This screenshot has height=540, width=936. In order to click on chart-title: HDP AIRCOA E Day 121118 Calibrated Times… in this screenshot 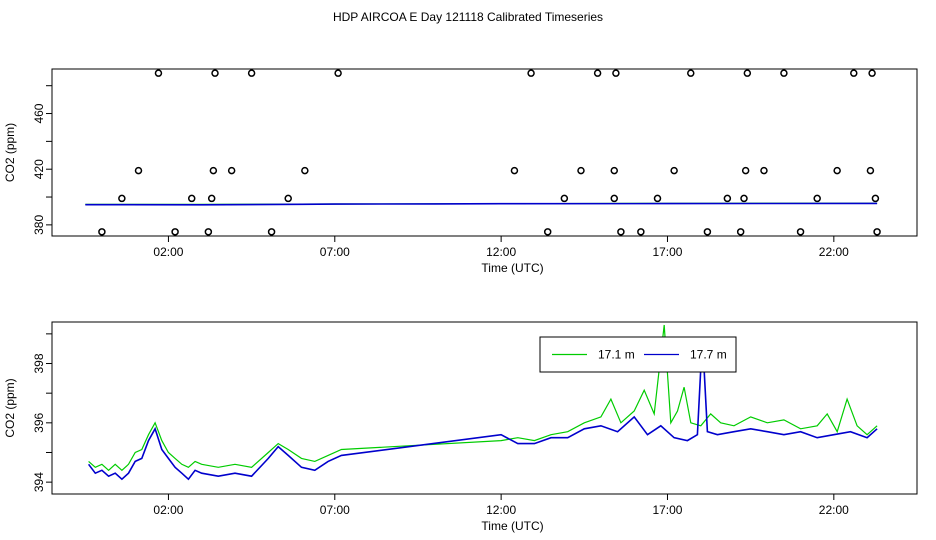, I will do `click(468, 17)`.